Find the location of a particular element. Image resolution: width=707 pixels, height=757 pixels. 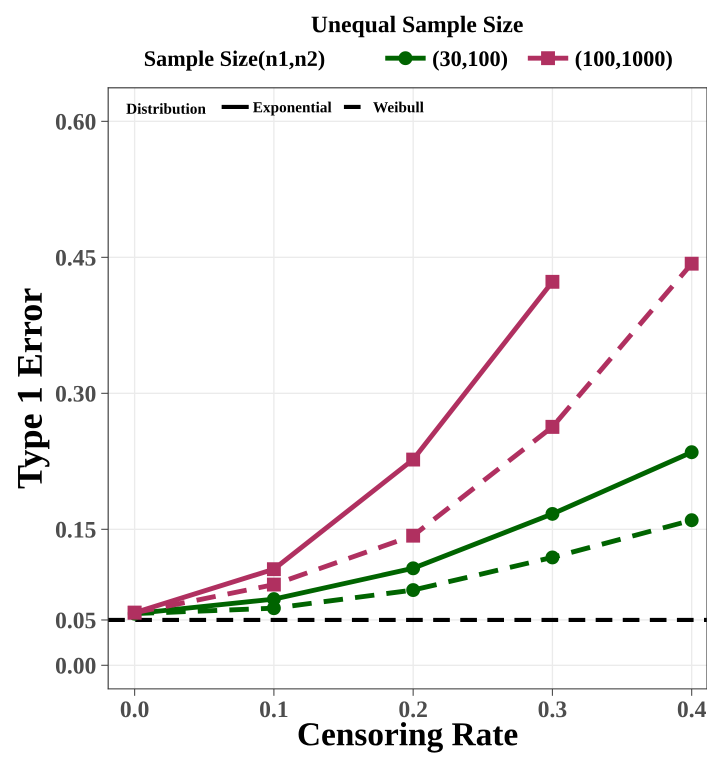

y-tick-label: 0.15 is located at coordinates (76, 530).